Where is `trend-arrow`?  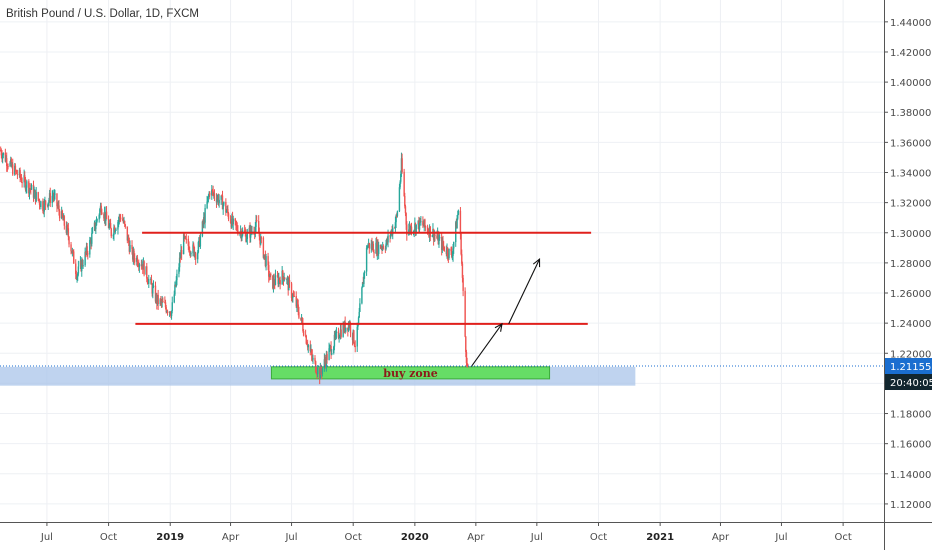
trend-arrow is located at coordinates (486, 345).